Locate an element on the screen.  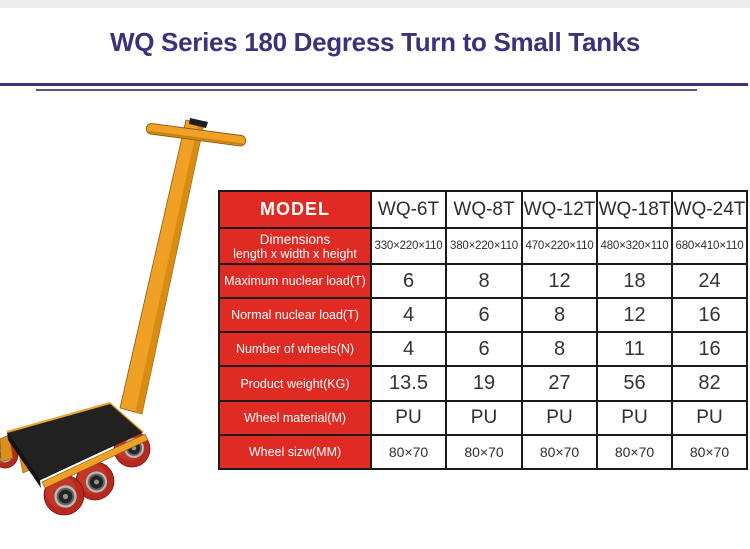
table-row-normal-load: Normal nuclear load(T) 4 6 8 12 16 is located at coordinates (483, 315).